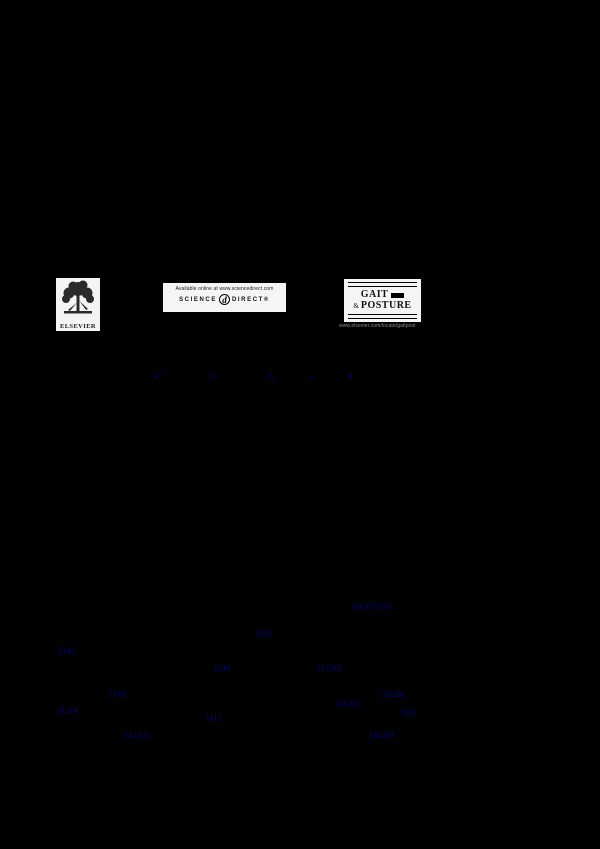 The height and width of the screenshot is (849, 600). I want to click on masthead-bottom-rule, so click(382, 316).